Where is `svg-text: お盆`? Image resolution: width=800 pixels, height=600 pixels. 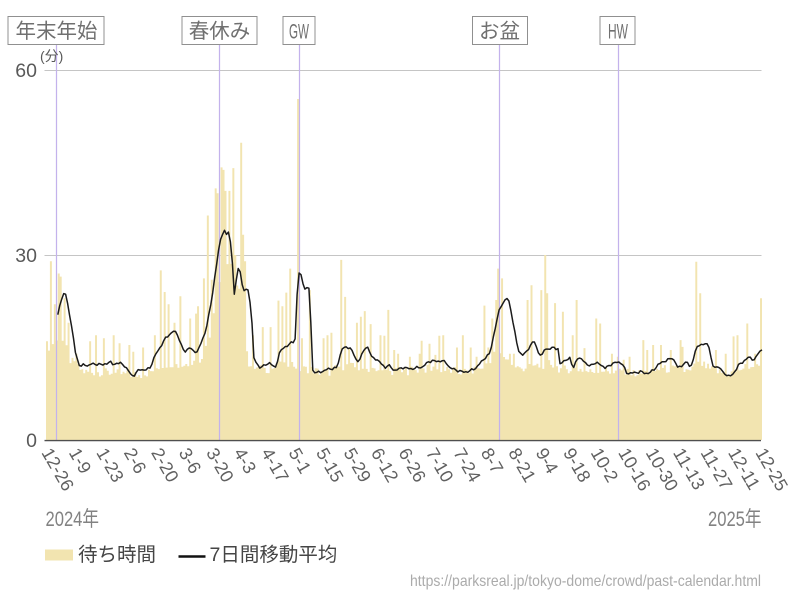
svg-text: お盆 is located at coordinates (499, 31).